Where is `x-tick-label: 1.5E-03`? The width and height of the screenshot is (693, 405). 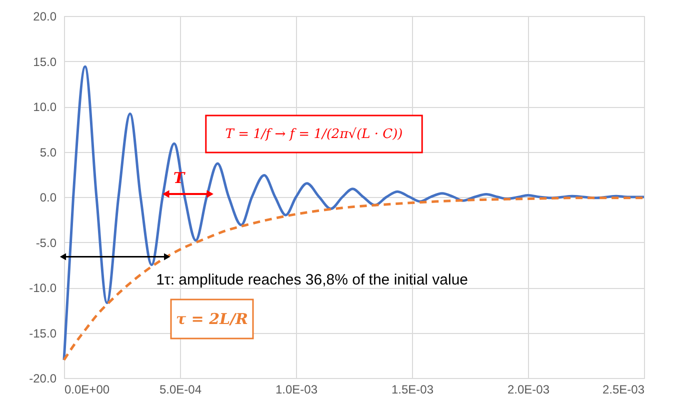 x-tick-label: 1.5E-03 is located at coordinates (412, 389).